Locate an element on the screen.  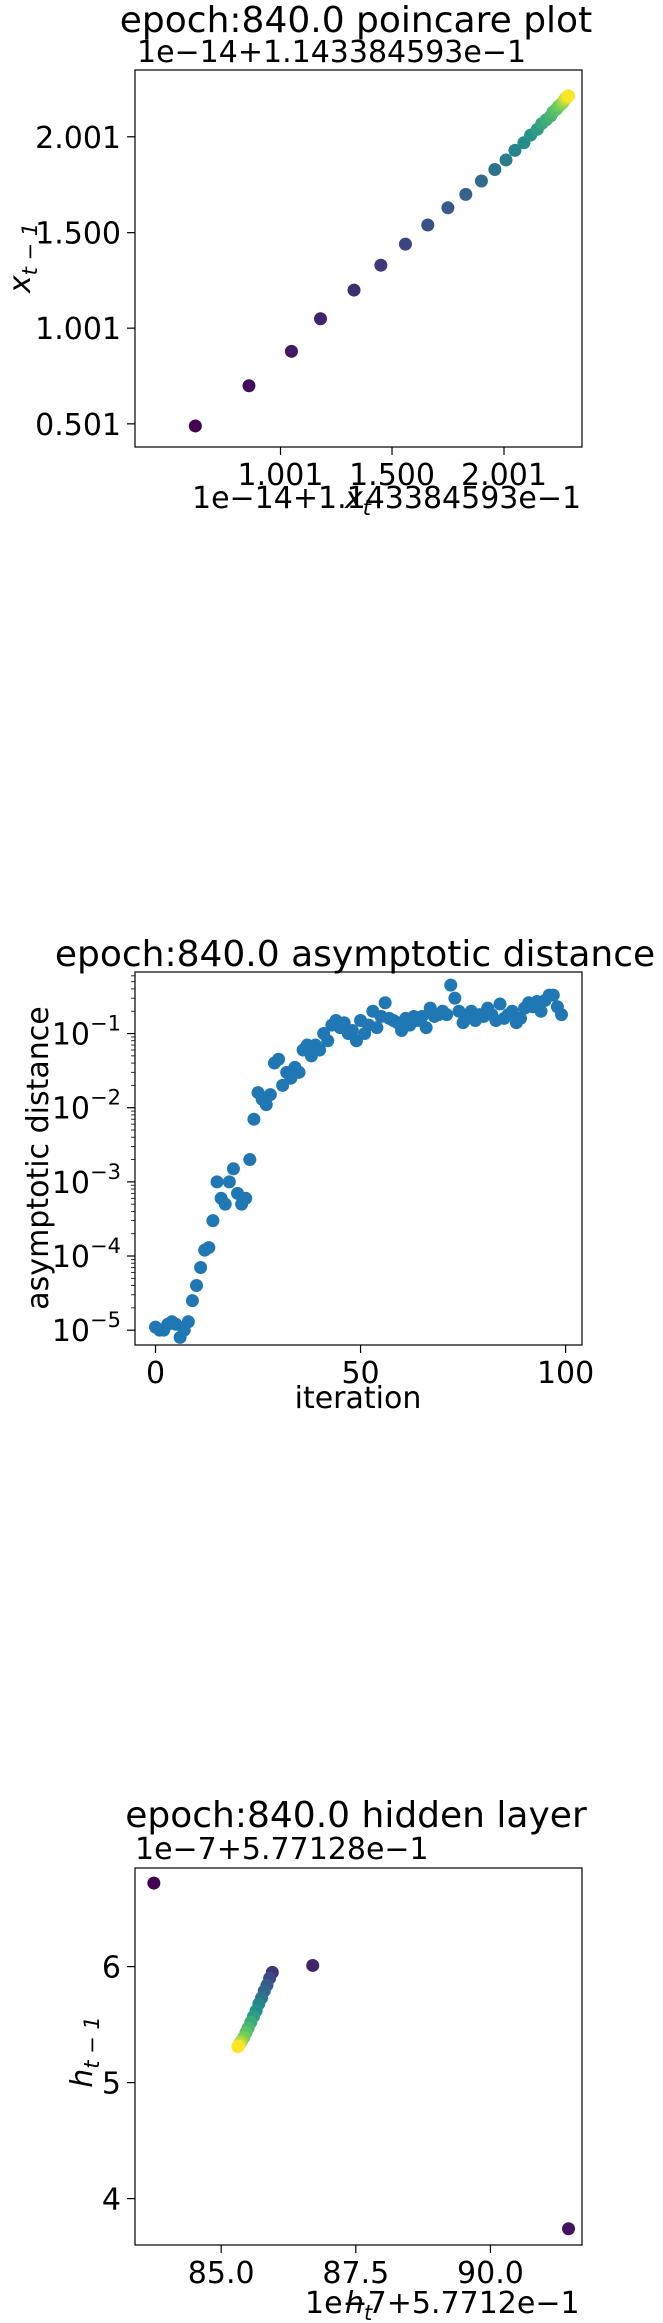
x-axis-label: iteration is located at coordinates (358, 1398).